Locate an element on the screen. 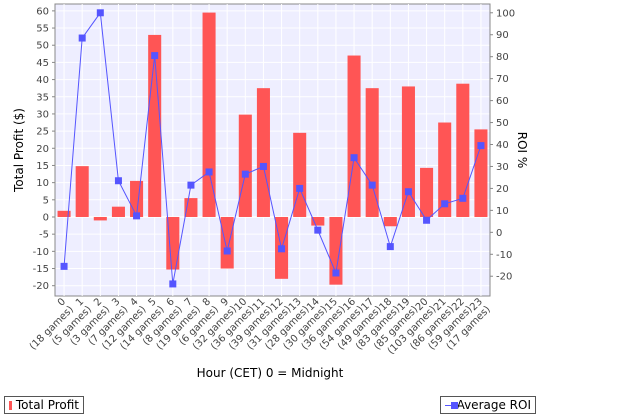  legend-average-roi: Average ROI is located at coordinates (488, 405).